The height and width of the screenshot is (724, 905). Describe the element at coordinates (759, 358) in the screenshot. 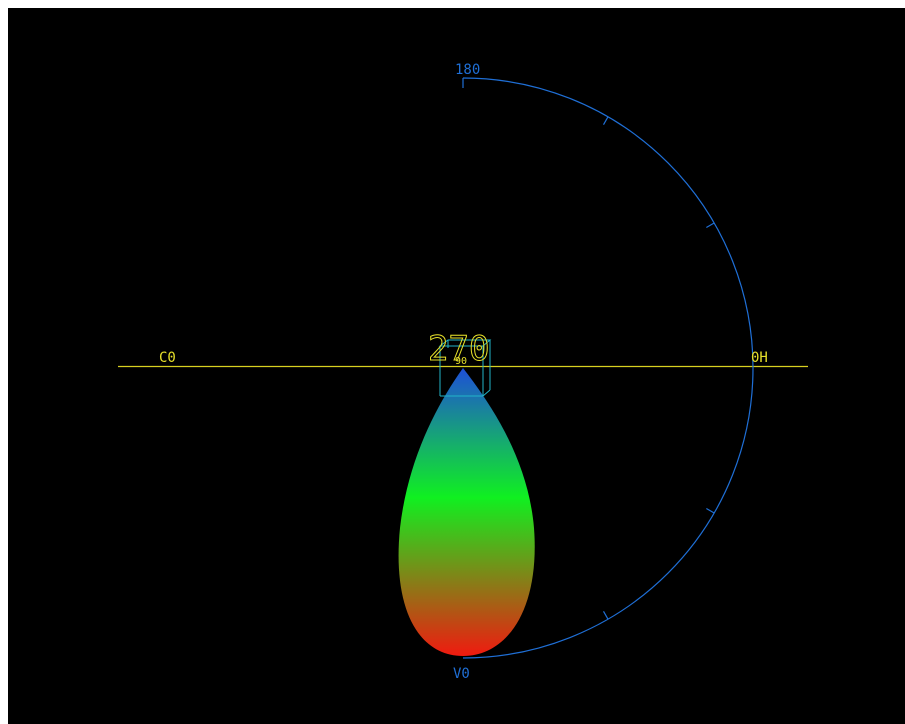

I see `label-right: 0H` at that location.